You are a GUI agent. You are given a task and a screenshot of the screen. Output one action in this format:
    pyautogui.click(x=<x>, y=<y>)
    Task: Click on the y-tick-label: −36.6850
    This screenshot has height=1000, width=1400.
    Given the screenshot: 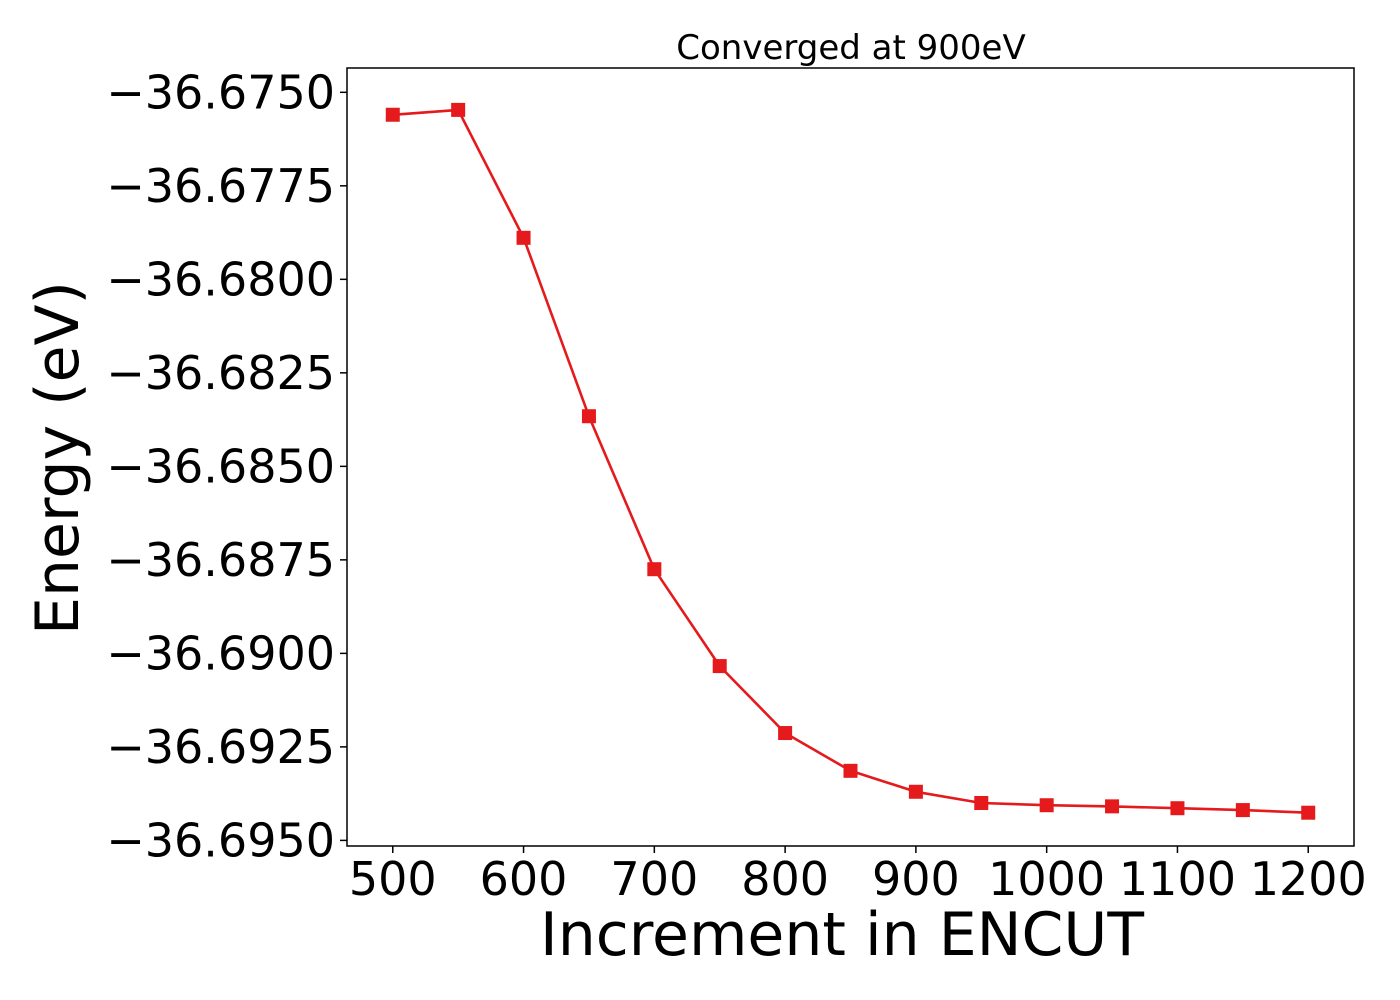 What is the action you would take?
    pyautogui.click(x=220, y=466)
    